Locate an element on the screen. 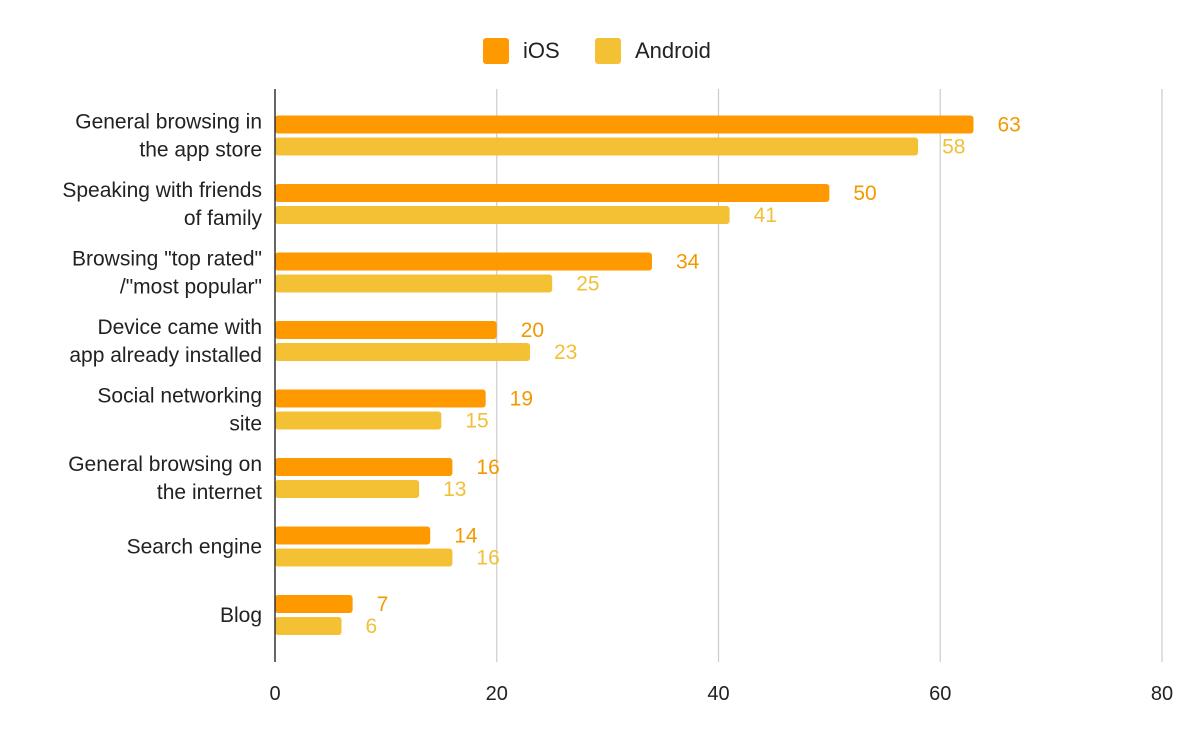  data-label-android: 41 is located at coordinates (765, 215).